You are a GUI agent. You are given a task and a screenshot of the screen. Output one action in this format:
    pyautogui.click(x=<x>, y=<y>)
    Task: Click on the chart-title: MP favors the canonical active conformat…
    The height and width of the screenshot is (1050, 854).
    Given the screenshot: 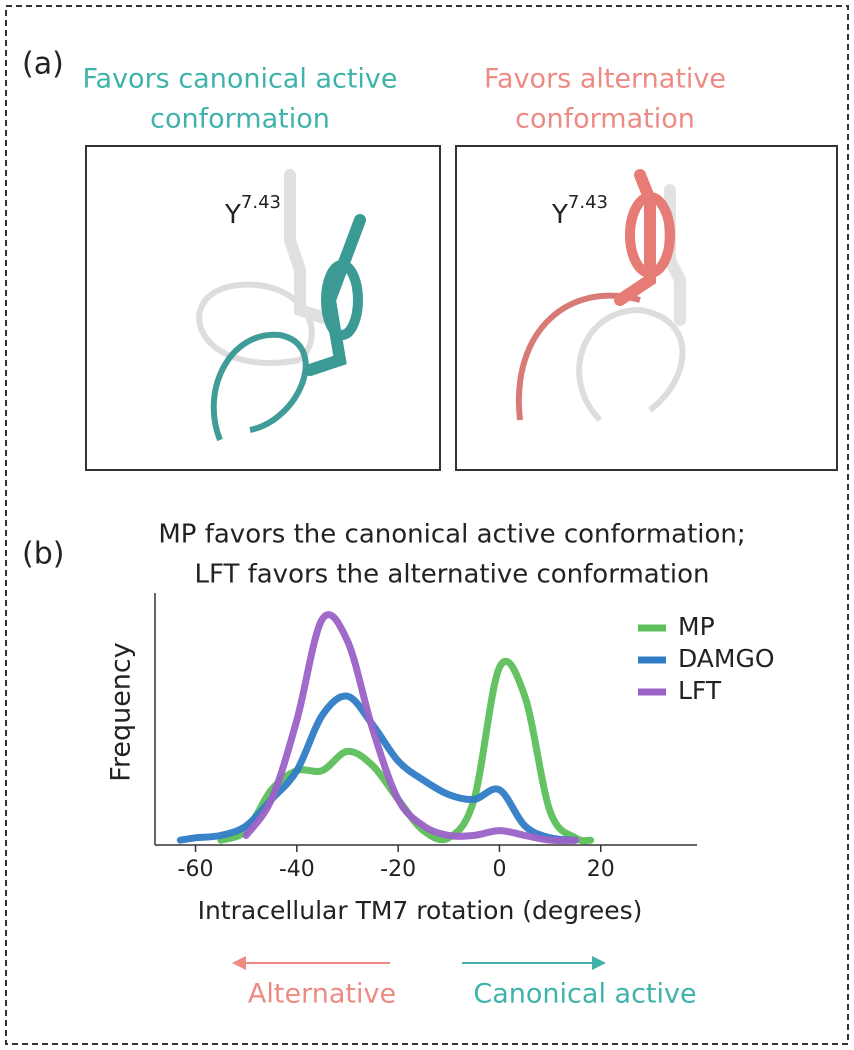 What is the action you would take?
    pyautogui.click(x=451, y=535)
    